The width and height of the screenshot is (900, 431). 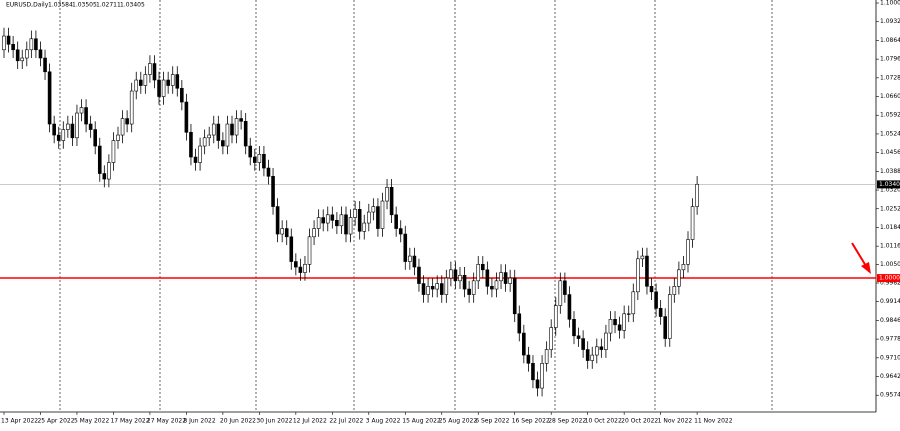 I want to click on x-tick-label: 3 Aug 2022, so click(x=383, y=421).